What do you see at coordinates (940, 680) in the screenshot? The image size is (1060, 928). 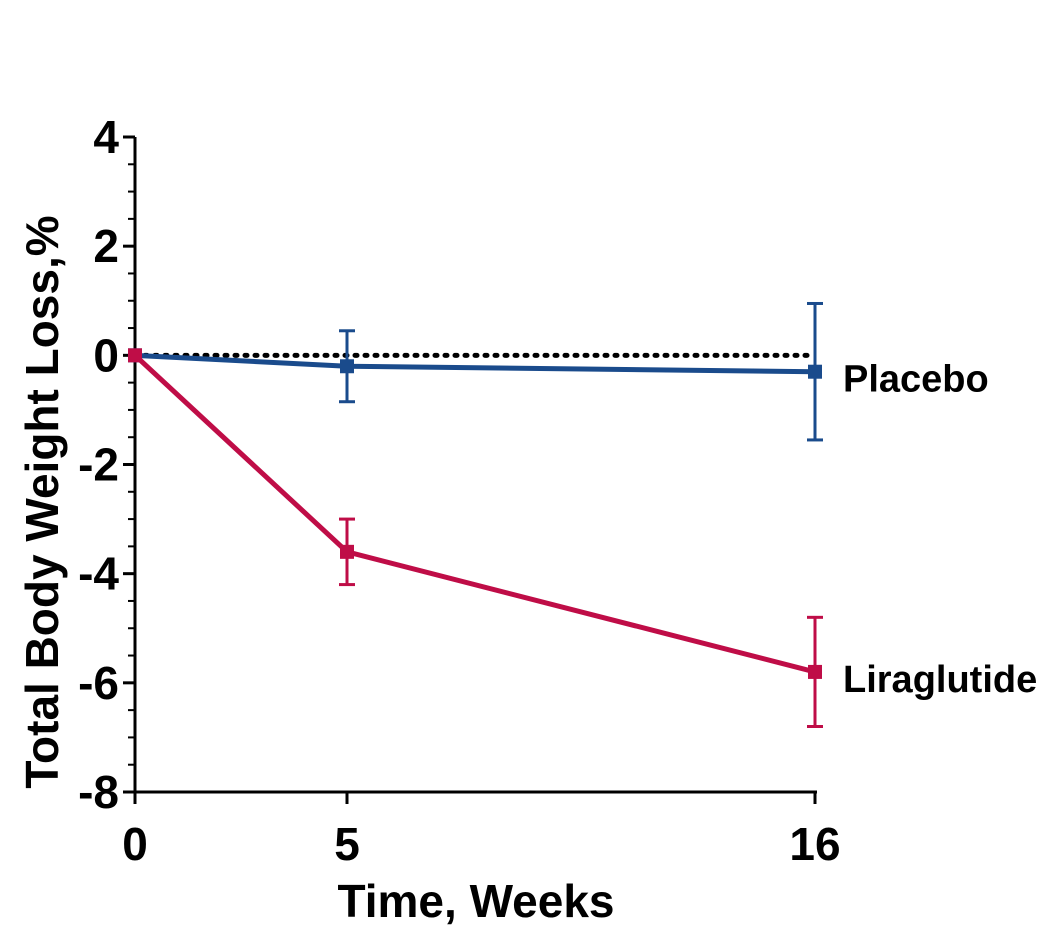 I see `liraglutide-label: Liraglutide` at bounding box center [940, 680].